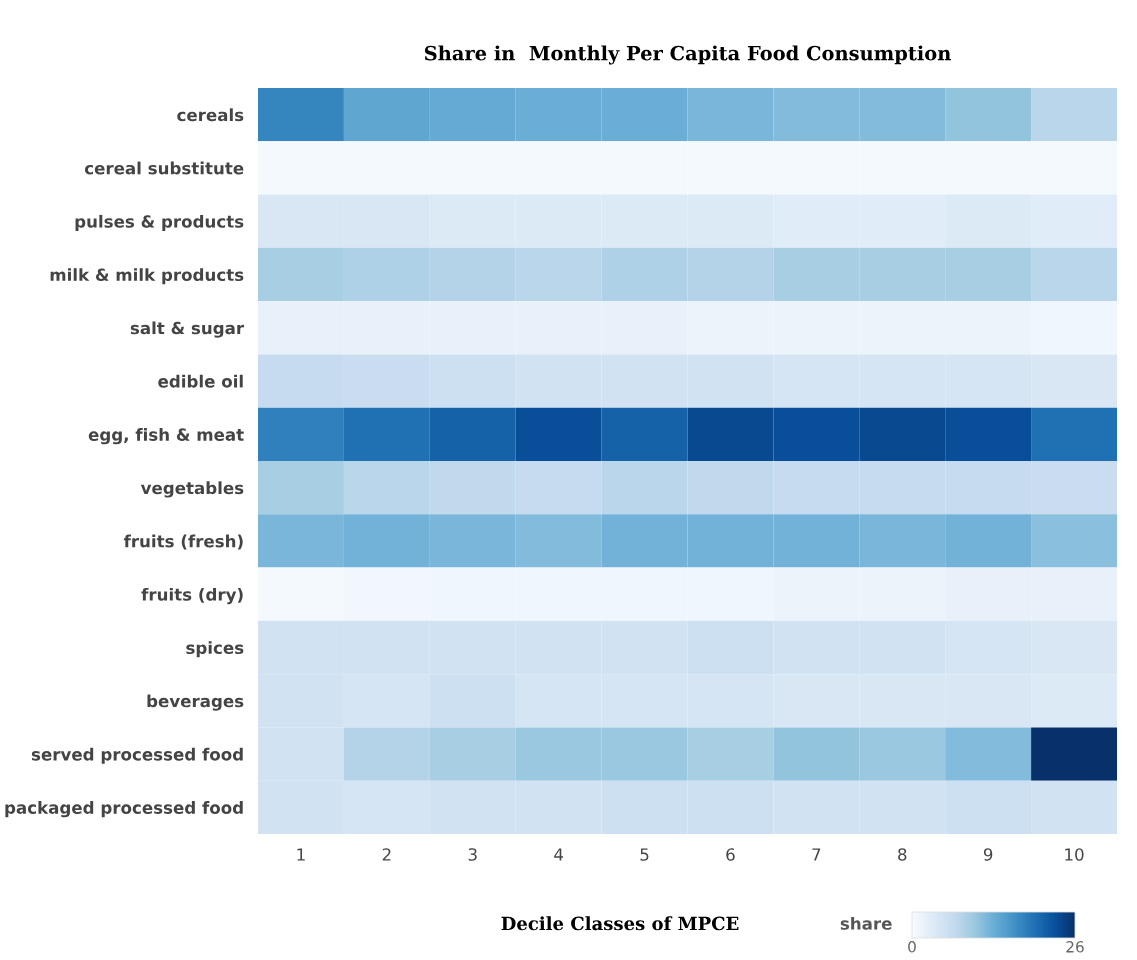 Image resolution: width=1137 pixels, height=960 pixels. I want to click on y-tick-label: cereal substitute, so click(164, 168).